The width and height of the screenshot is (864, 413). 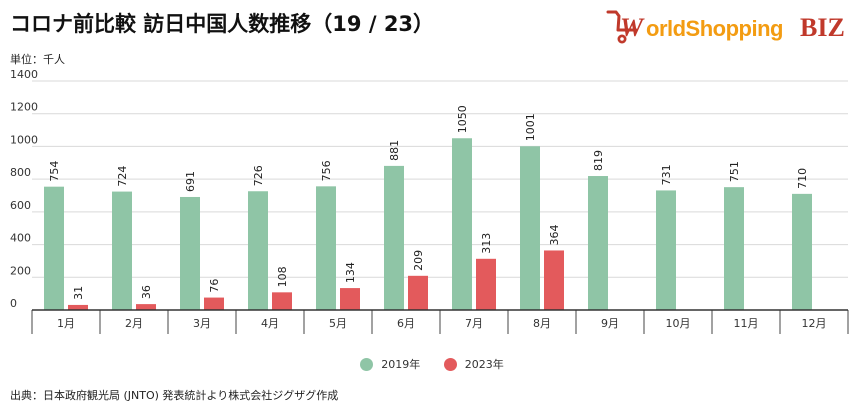 I want to click on data-label: 76, so click(x=214, y=286).